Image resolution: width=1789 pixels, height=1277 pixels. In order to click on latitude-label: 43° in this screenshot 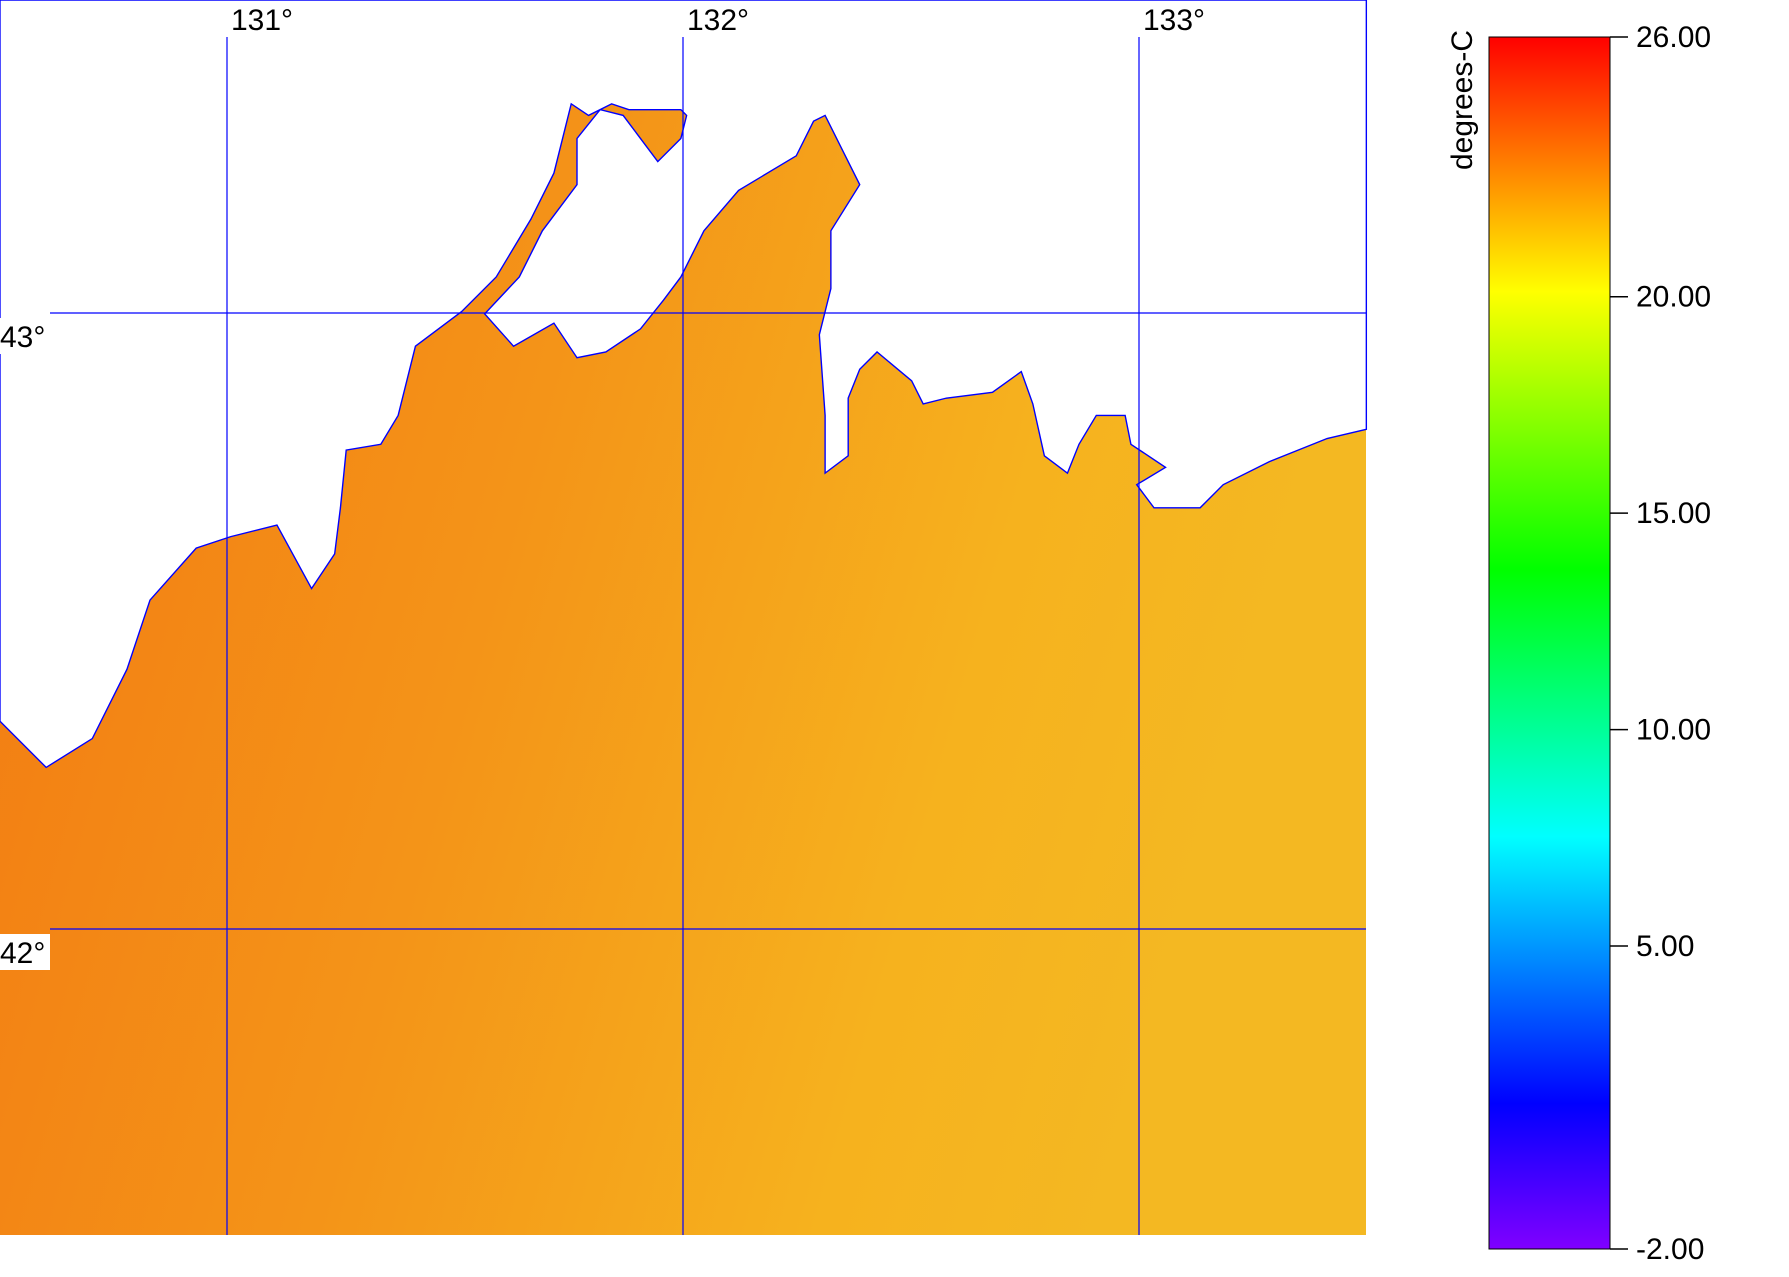, I will do `click(22, 337)`.